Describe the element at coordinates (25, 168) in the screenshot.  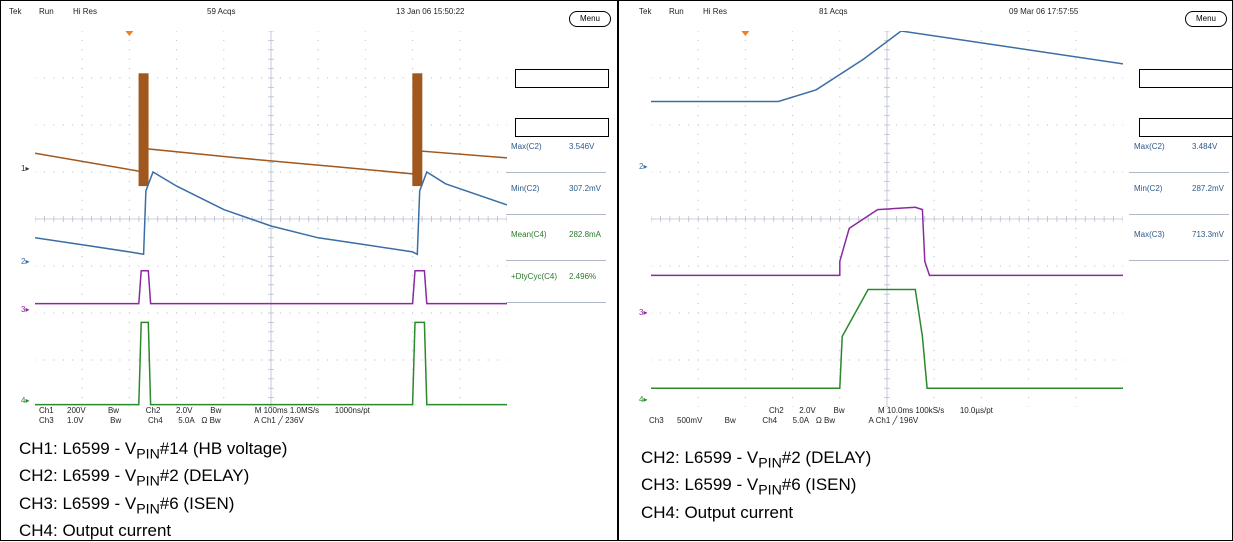
I see `channel-ground-marker: 1▸` at that location.